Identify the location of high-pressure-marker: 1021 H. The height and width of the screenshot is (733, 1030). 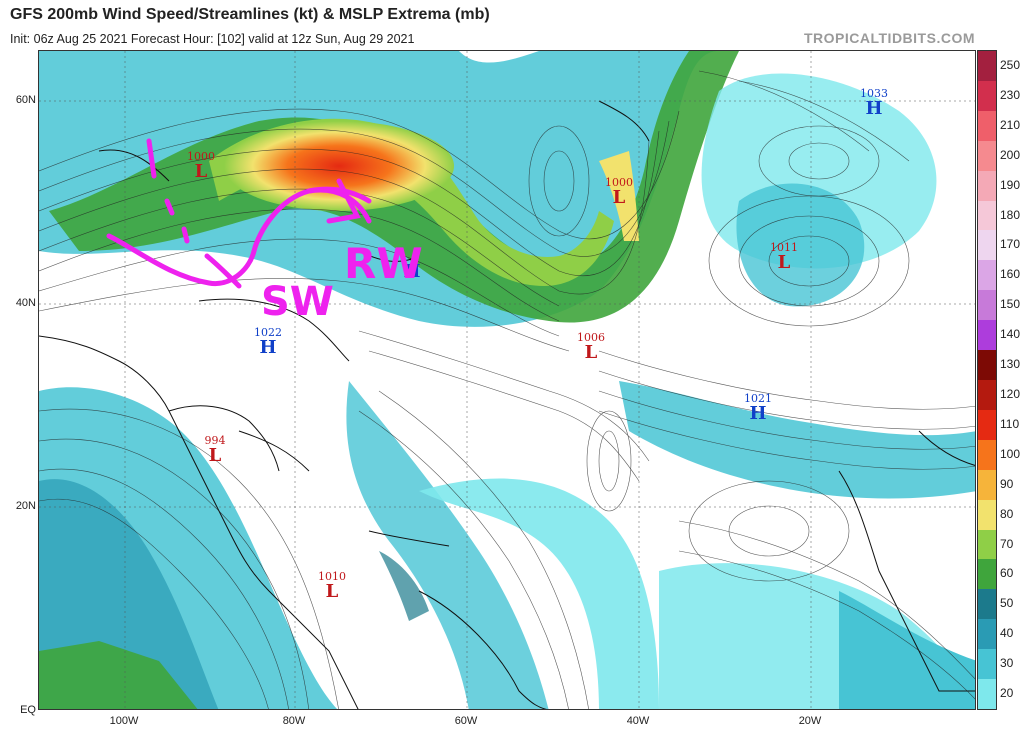
(758, 408).